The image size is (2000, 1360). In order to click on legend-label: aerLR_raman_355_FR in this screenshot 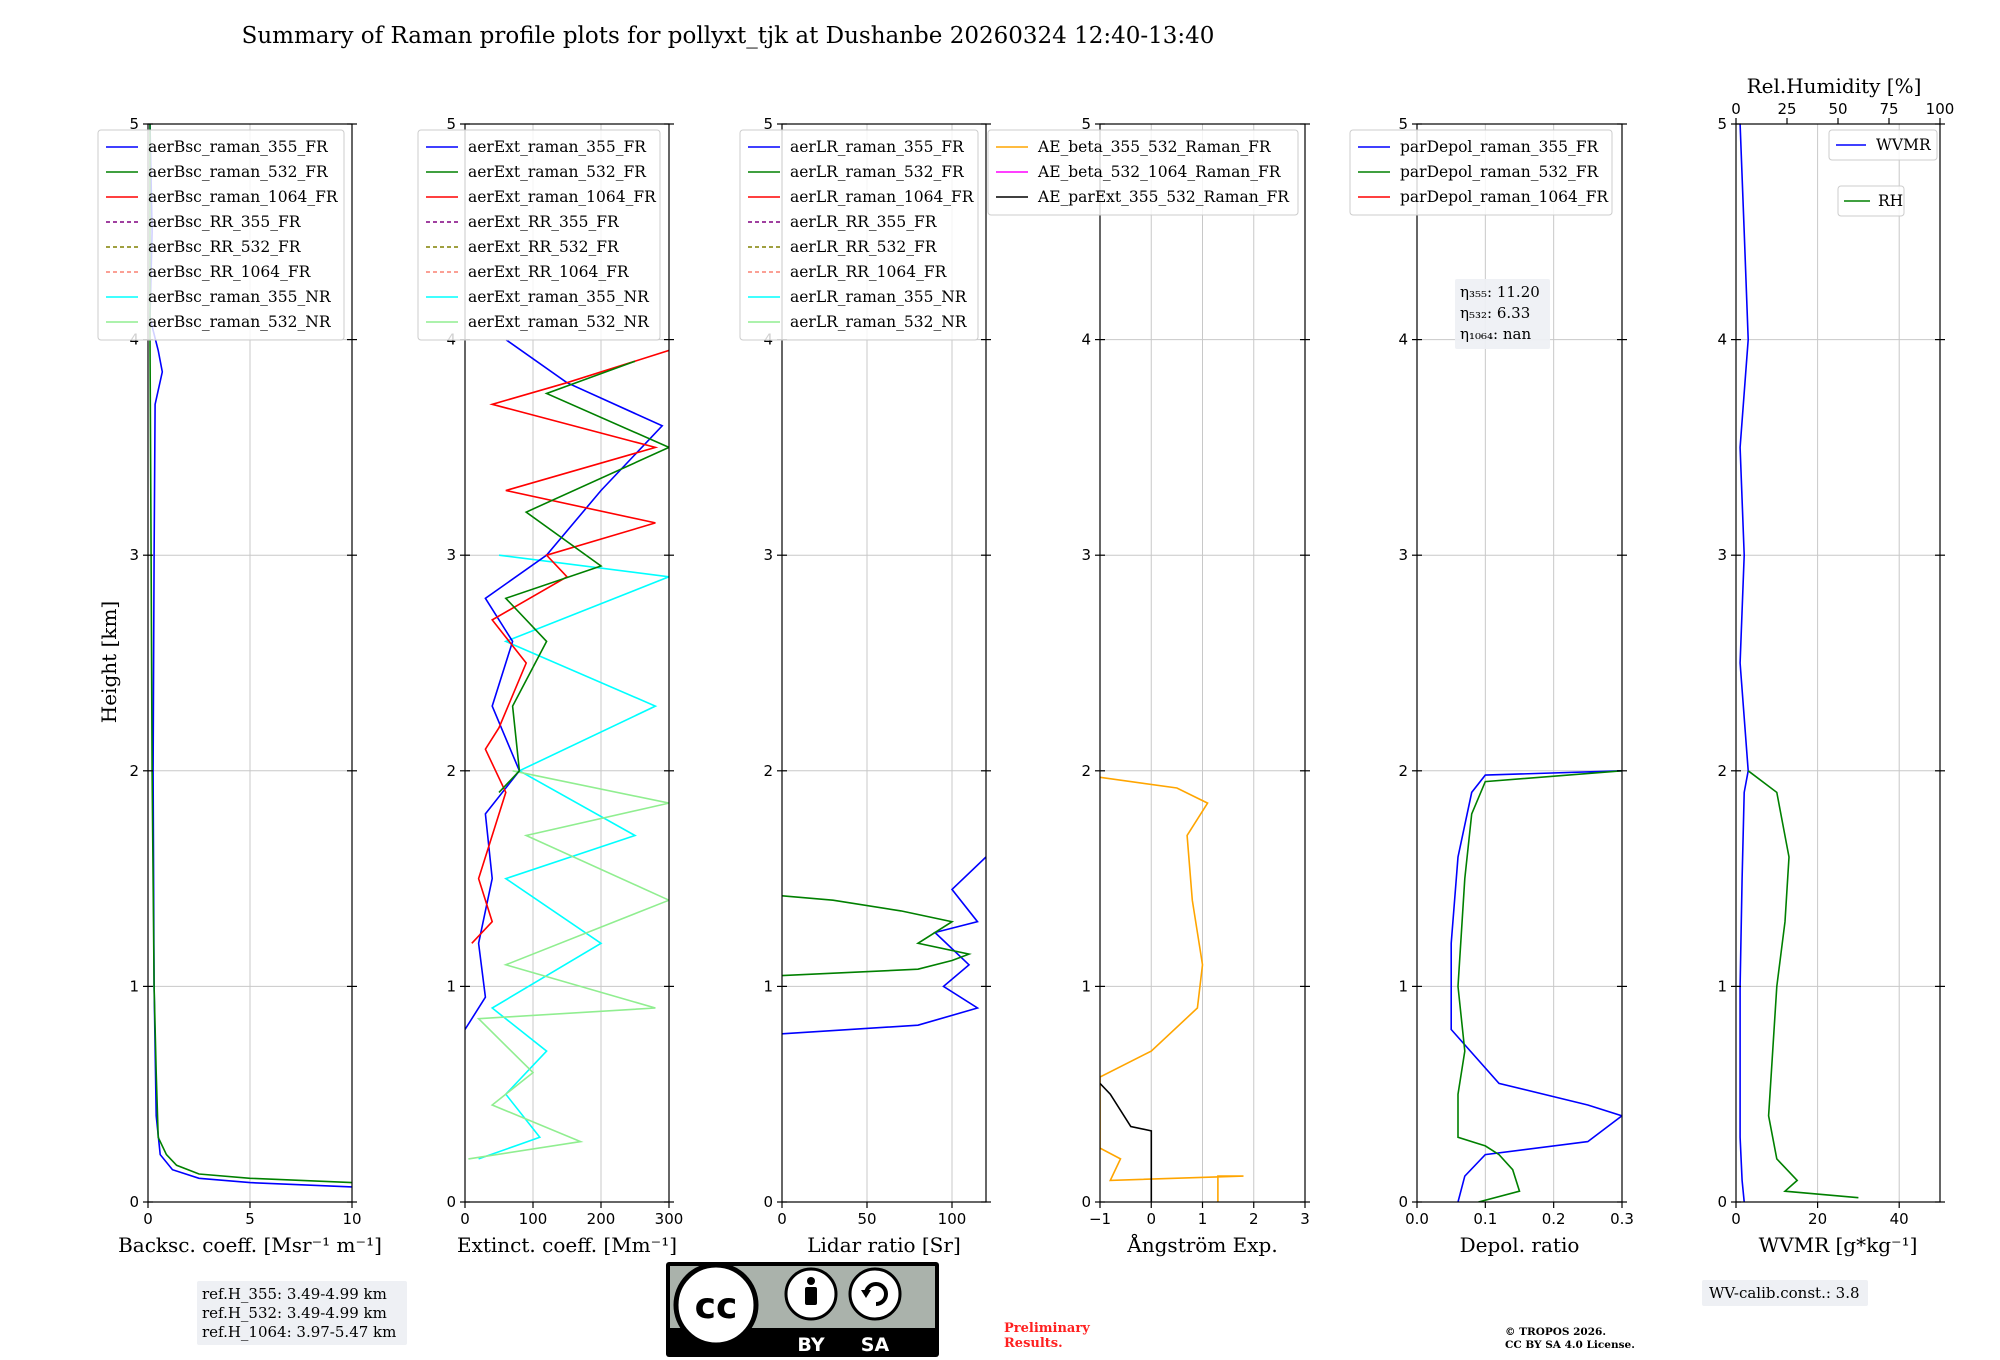, I will do `click(877, 147)`.